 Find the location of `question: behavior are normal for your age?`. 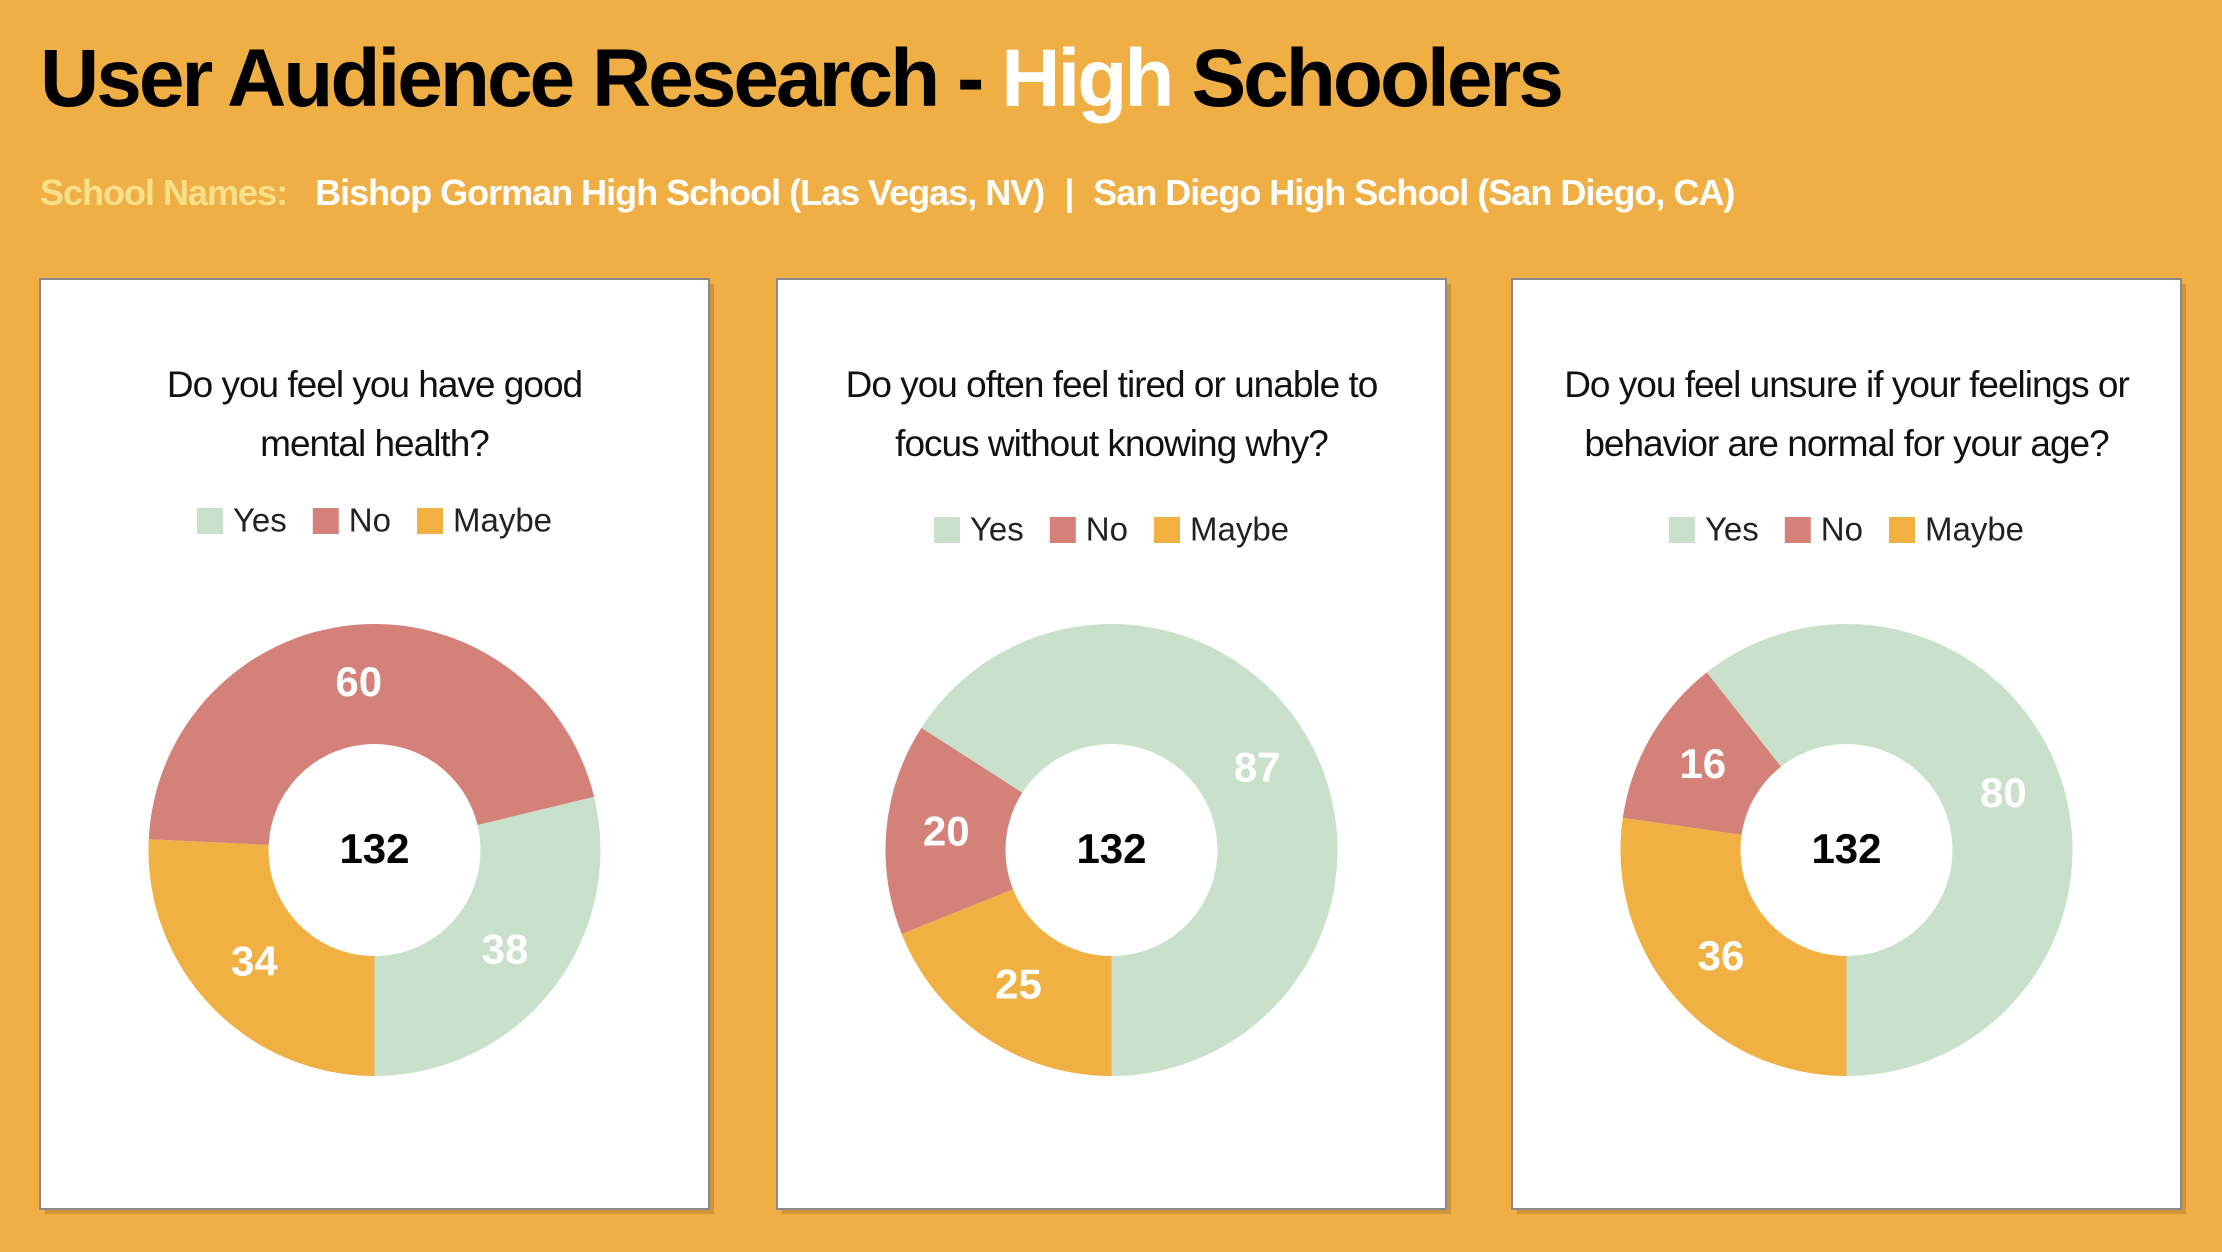

question: behavior are normal for your age? is located at coordinates (1846, 443).